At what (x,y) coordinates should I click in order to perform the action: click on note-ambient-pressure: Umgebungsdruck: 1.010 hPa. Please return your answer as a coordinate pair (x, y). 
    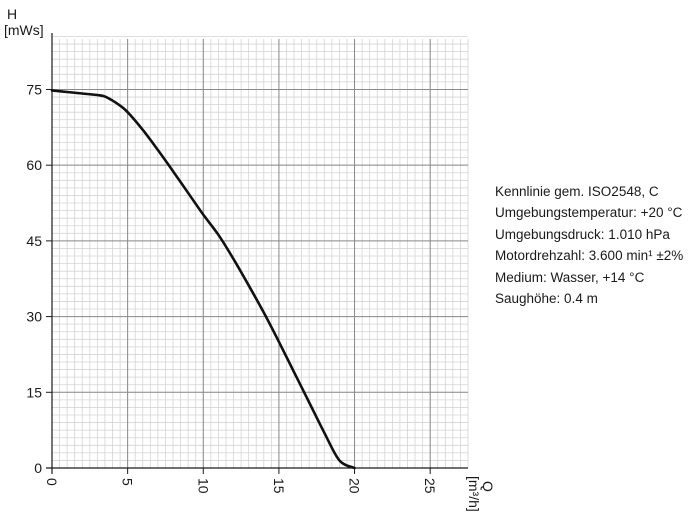
    Looking at the image, I should click on (582, 234).